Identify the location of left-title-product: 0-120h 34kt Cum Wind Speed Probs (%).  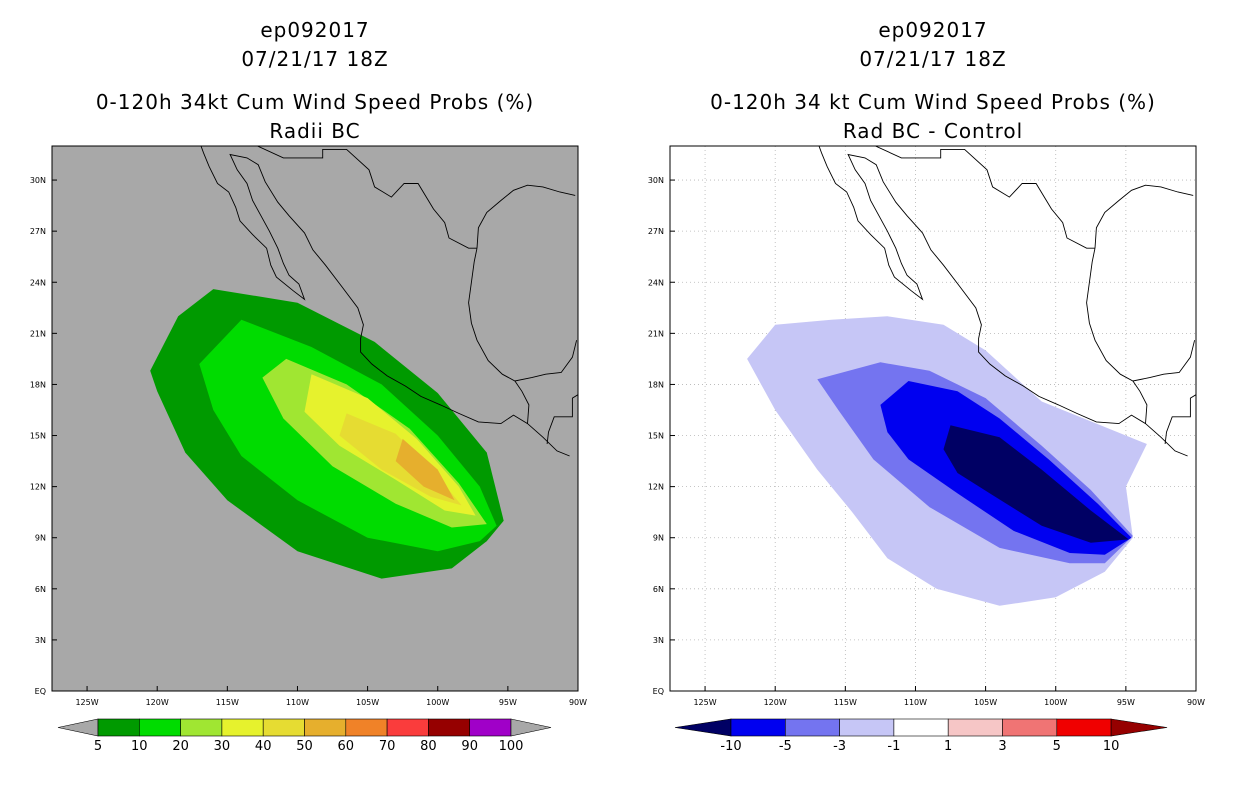
(315, 102).